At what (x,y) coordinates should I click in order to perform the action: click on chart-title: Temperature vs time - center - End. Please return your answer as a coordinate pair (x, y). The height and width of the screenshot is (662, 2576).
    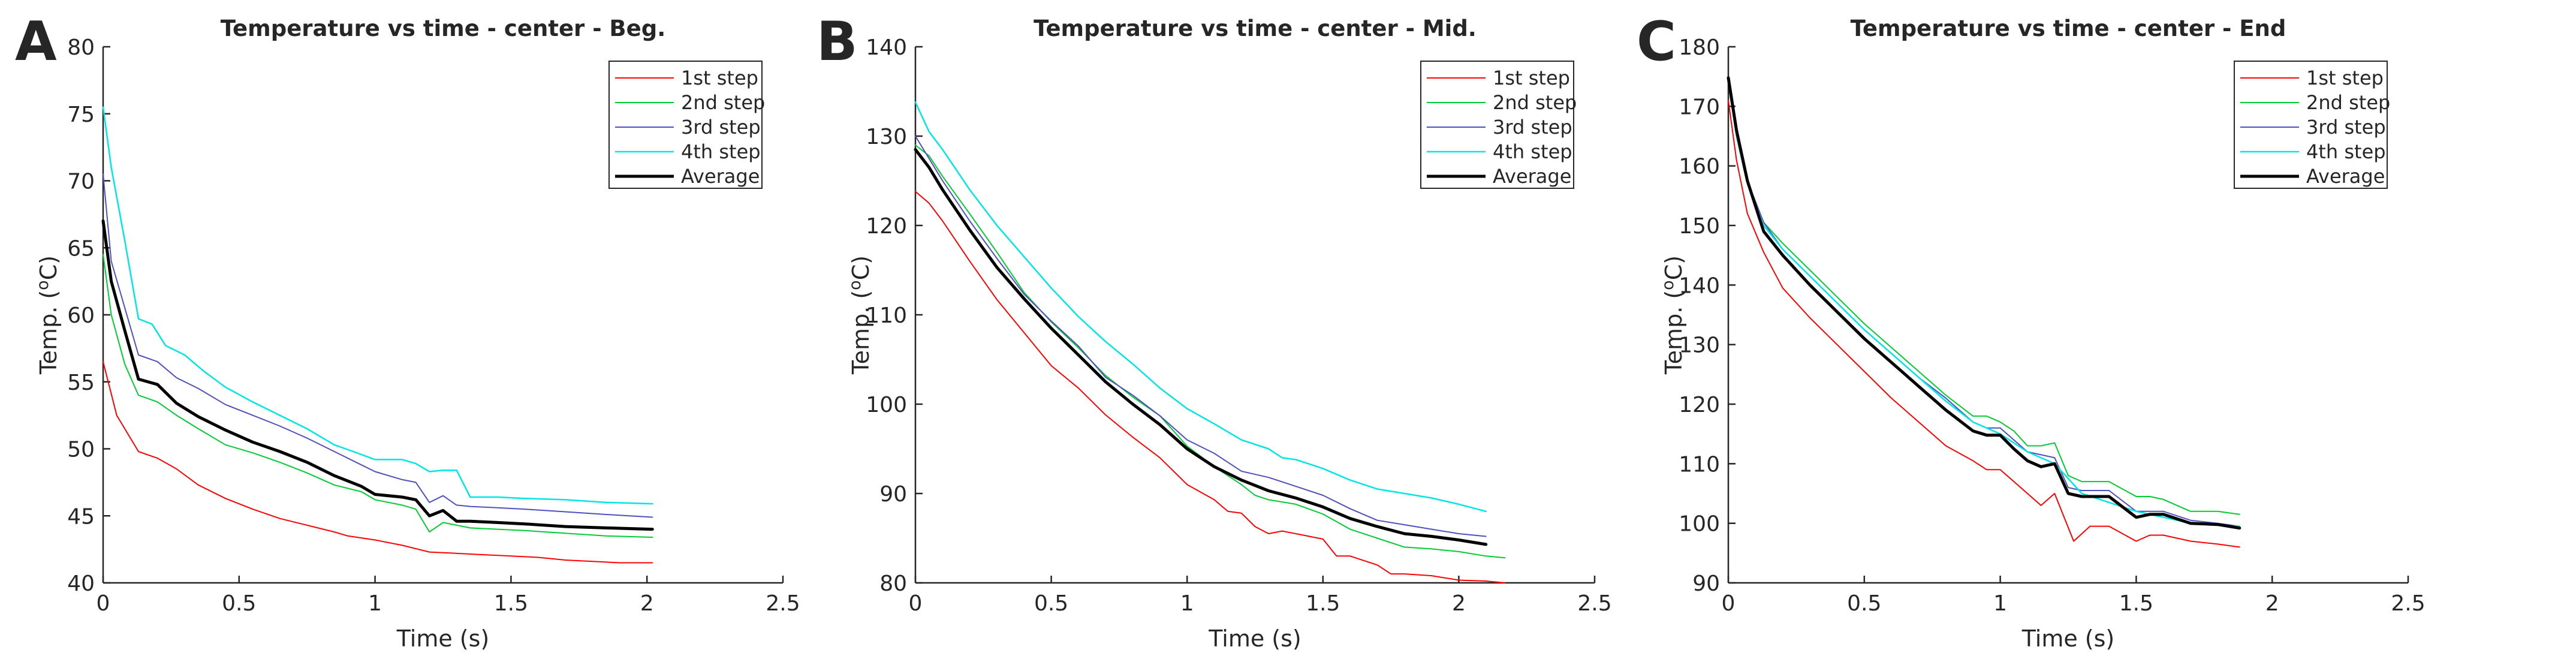
    Looking at the image, I should click on (2068, 28).